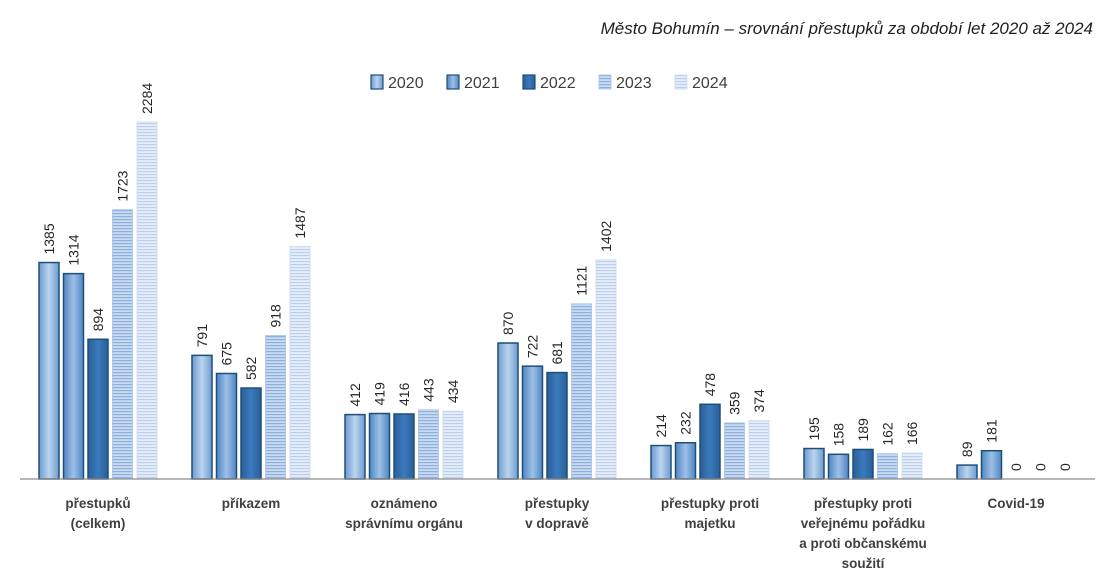 The height and width of the screenshot is (585, 1115). Describe the element at coordinates (98, 320) in the screenshot. I see `value-label-2022-cat-0: 894` at that location.